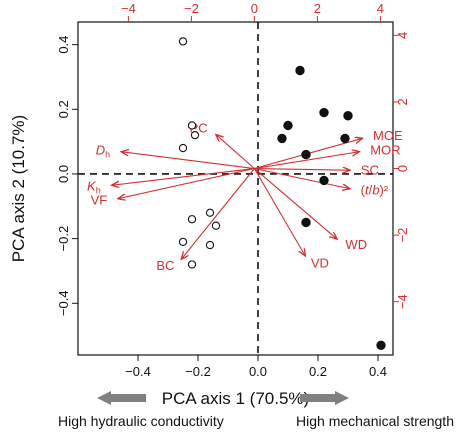  I want to click on top-tick-label: 0, so click(254, 8).